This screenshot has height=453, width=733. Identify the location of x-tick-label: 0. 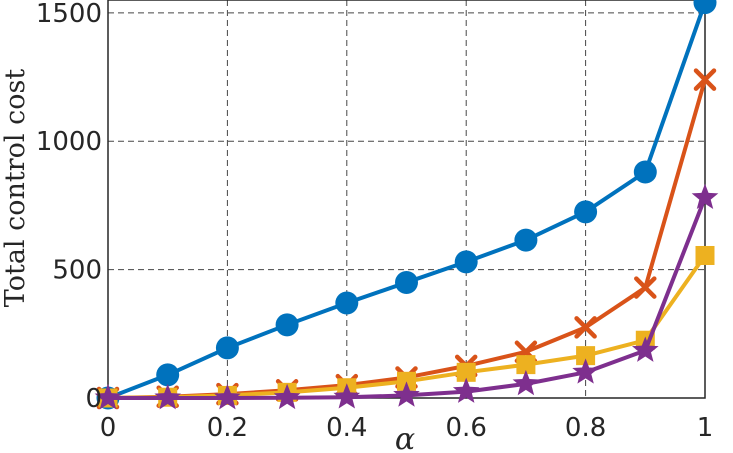
(108, 428).